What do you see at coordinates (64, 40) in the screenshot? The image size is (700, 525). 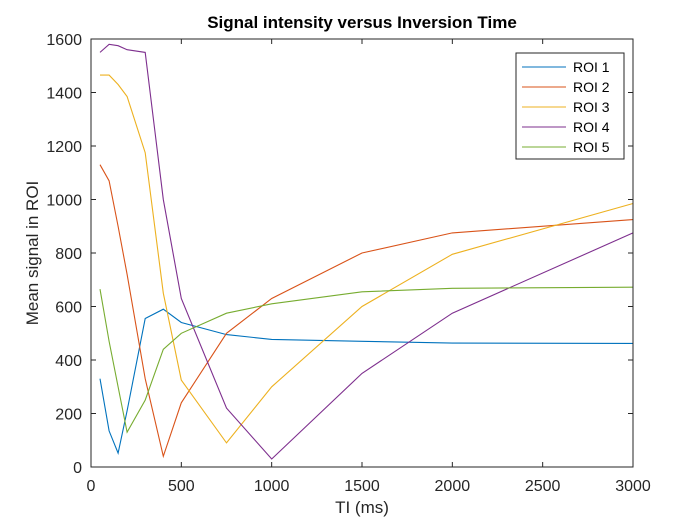 I see `y-tick-label: 1600` at bounding box center [64, 40].